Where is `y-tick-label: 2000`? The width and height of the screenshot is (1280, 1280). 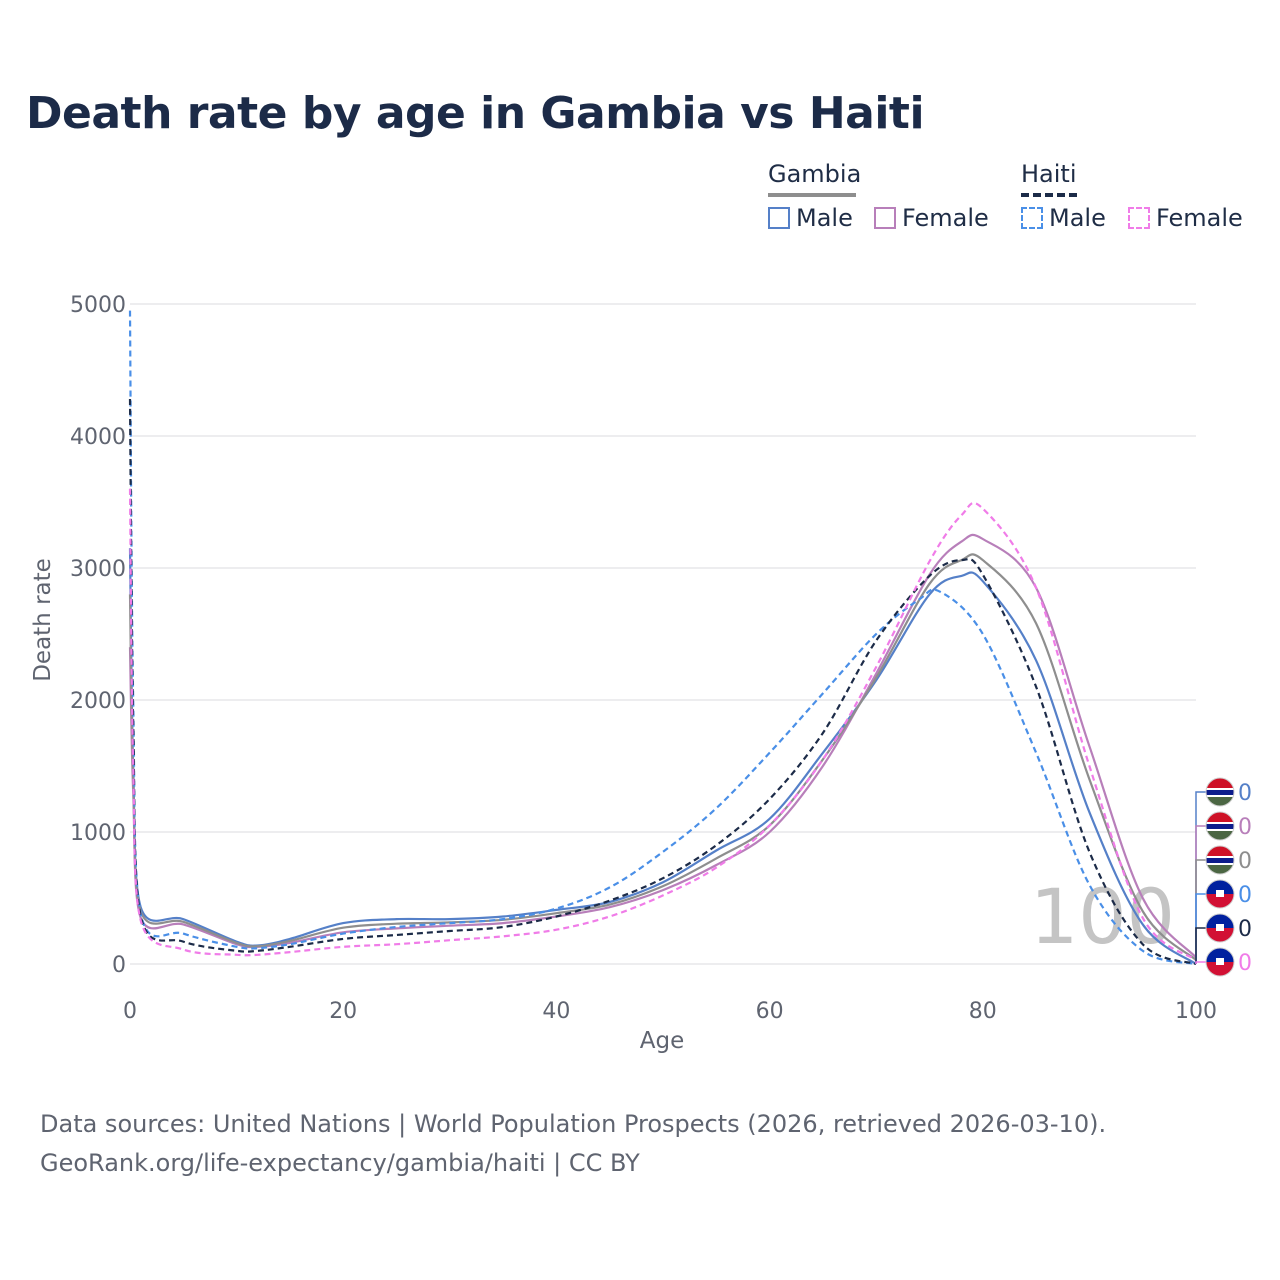
y-tick-label: 2000 is located at coordinates (98, 701).